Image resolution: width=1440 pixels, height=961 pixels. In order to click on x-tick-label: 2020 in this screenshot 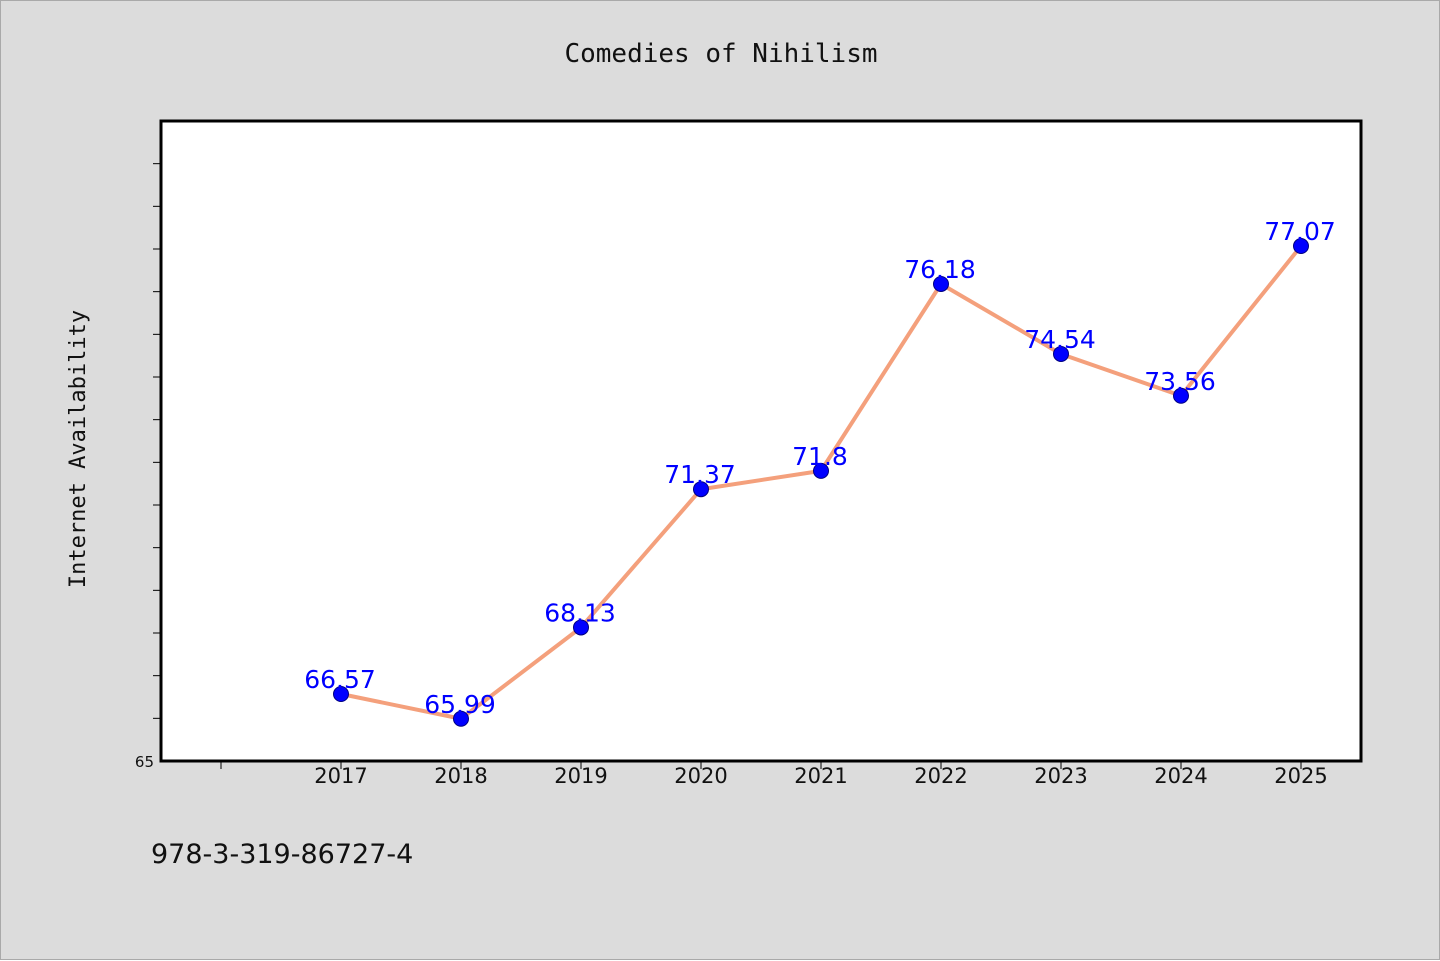, I will do `click(700, 776)`.